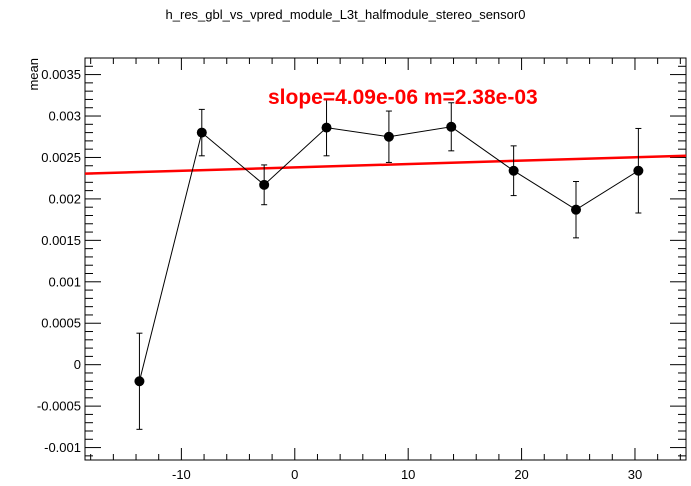  What do you see at coordinates (294, 474) in the screenshot?
I see `x-tick-label: 0` at bounding box center [294, 474].